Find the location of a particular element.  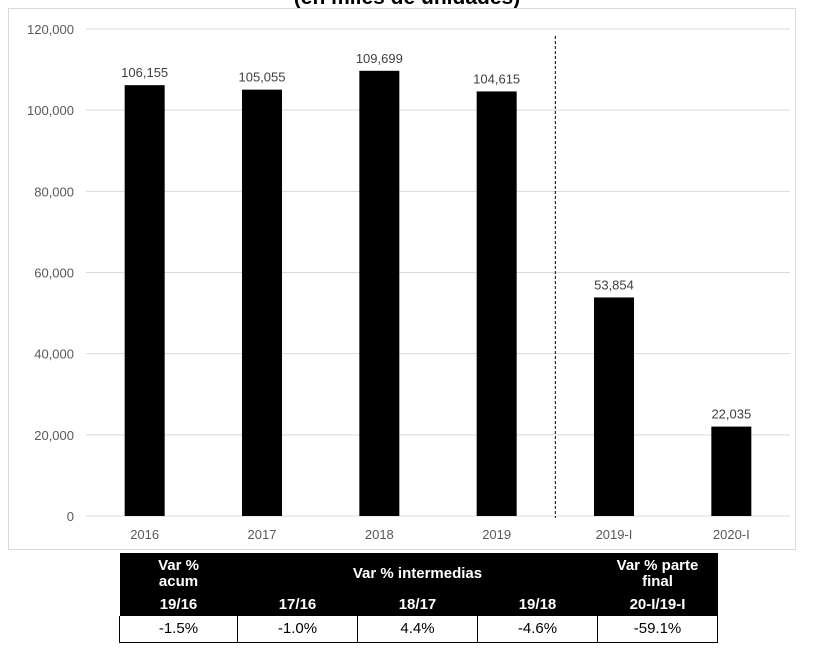

chart-title: (en miles de unidades) is located at coordinates (407, 5).